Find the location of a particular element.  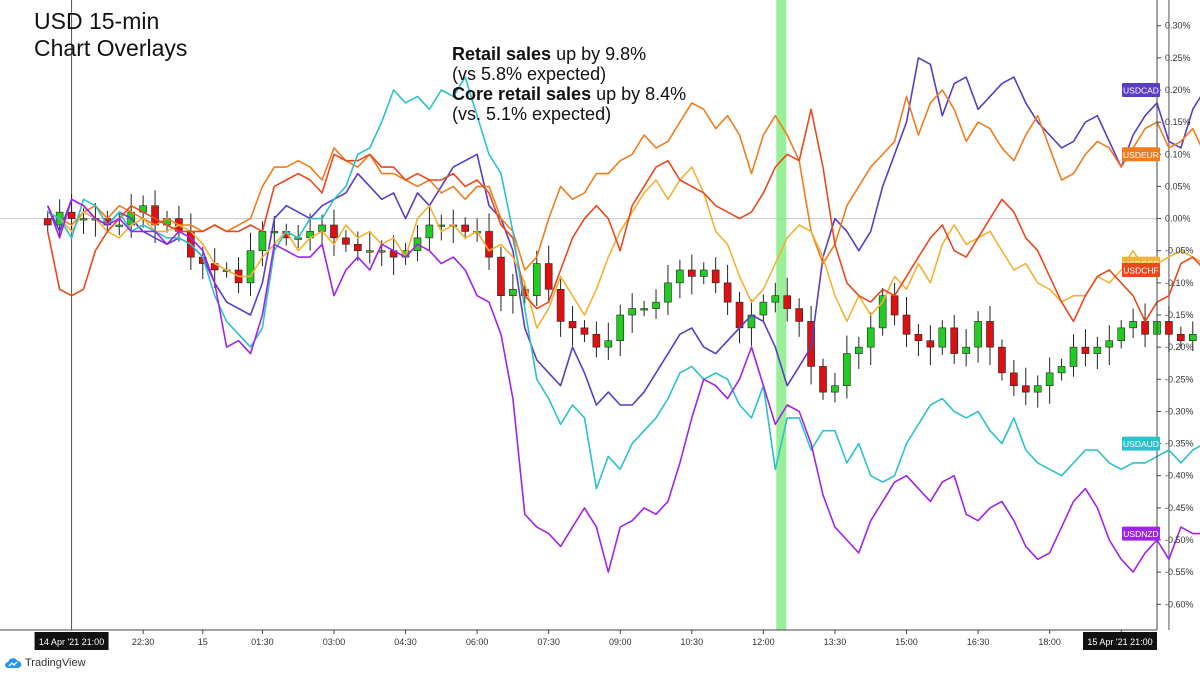

annotation-bold-3: Core retail sales is located at coordinates (522, 94).